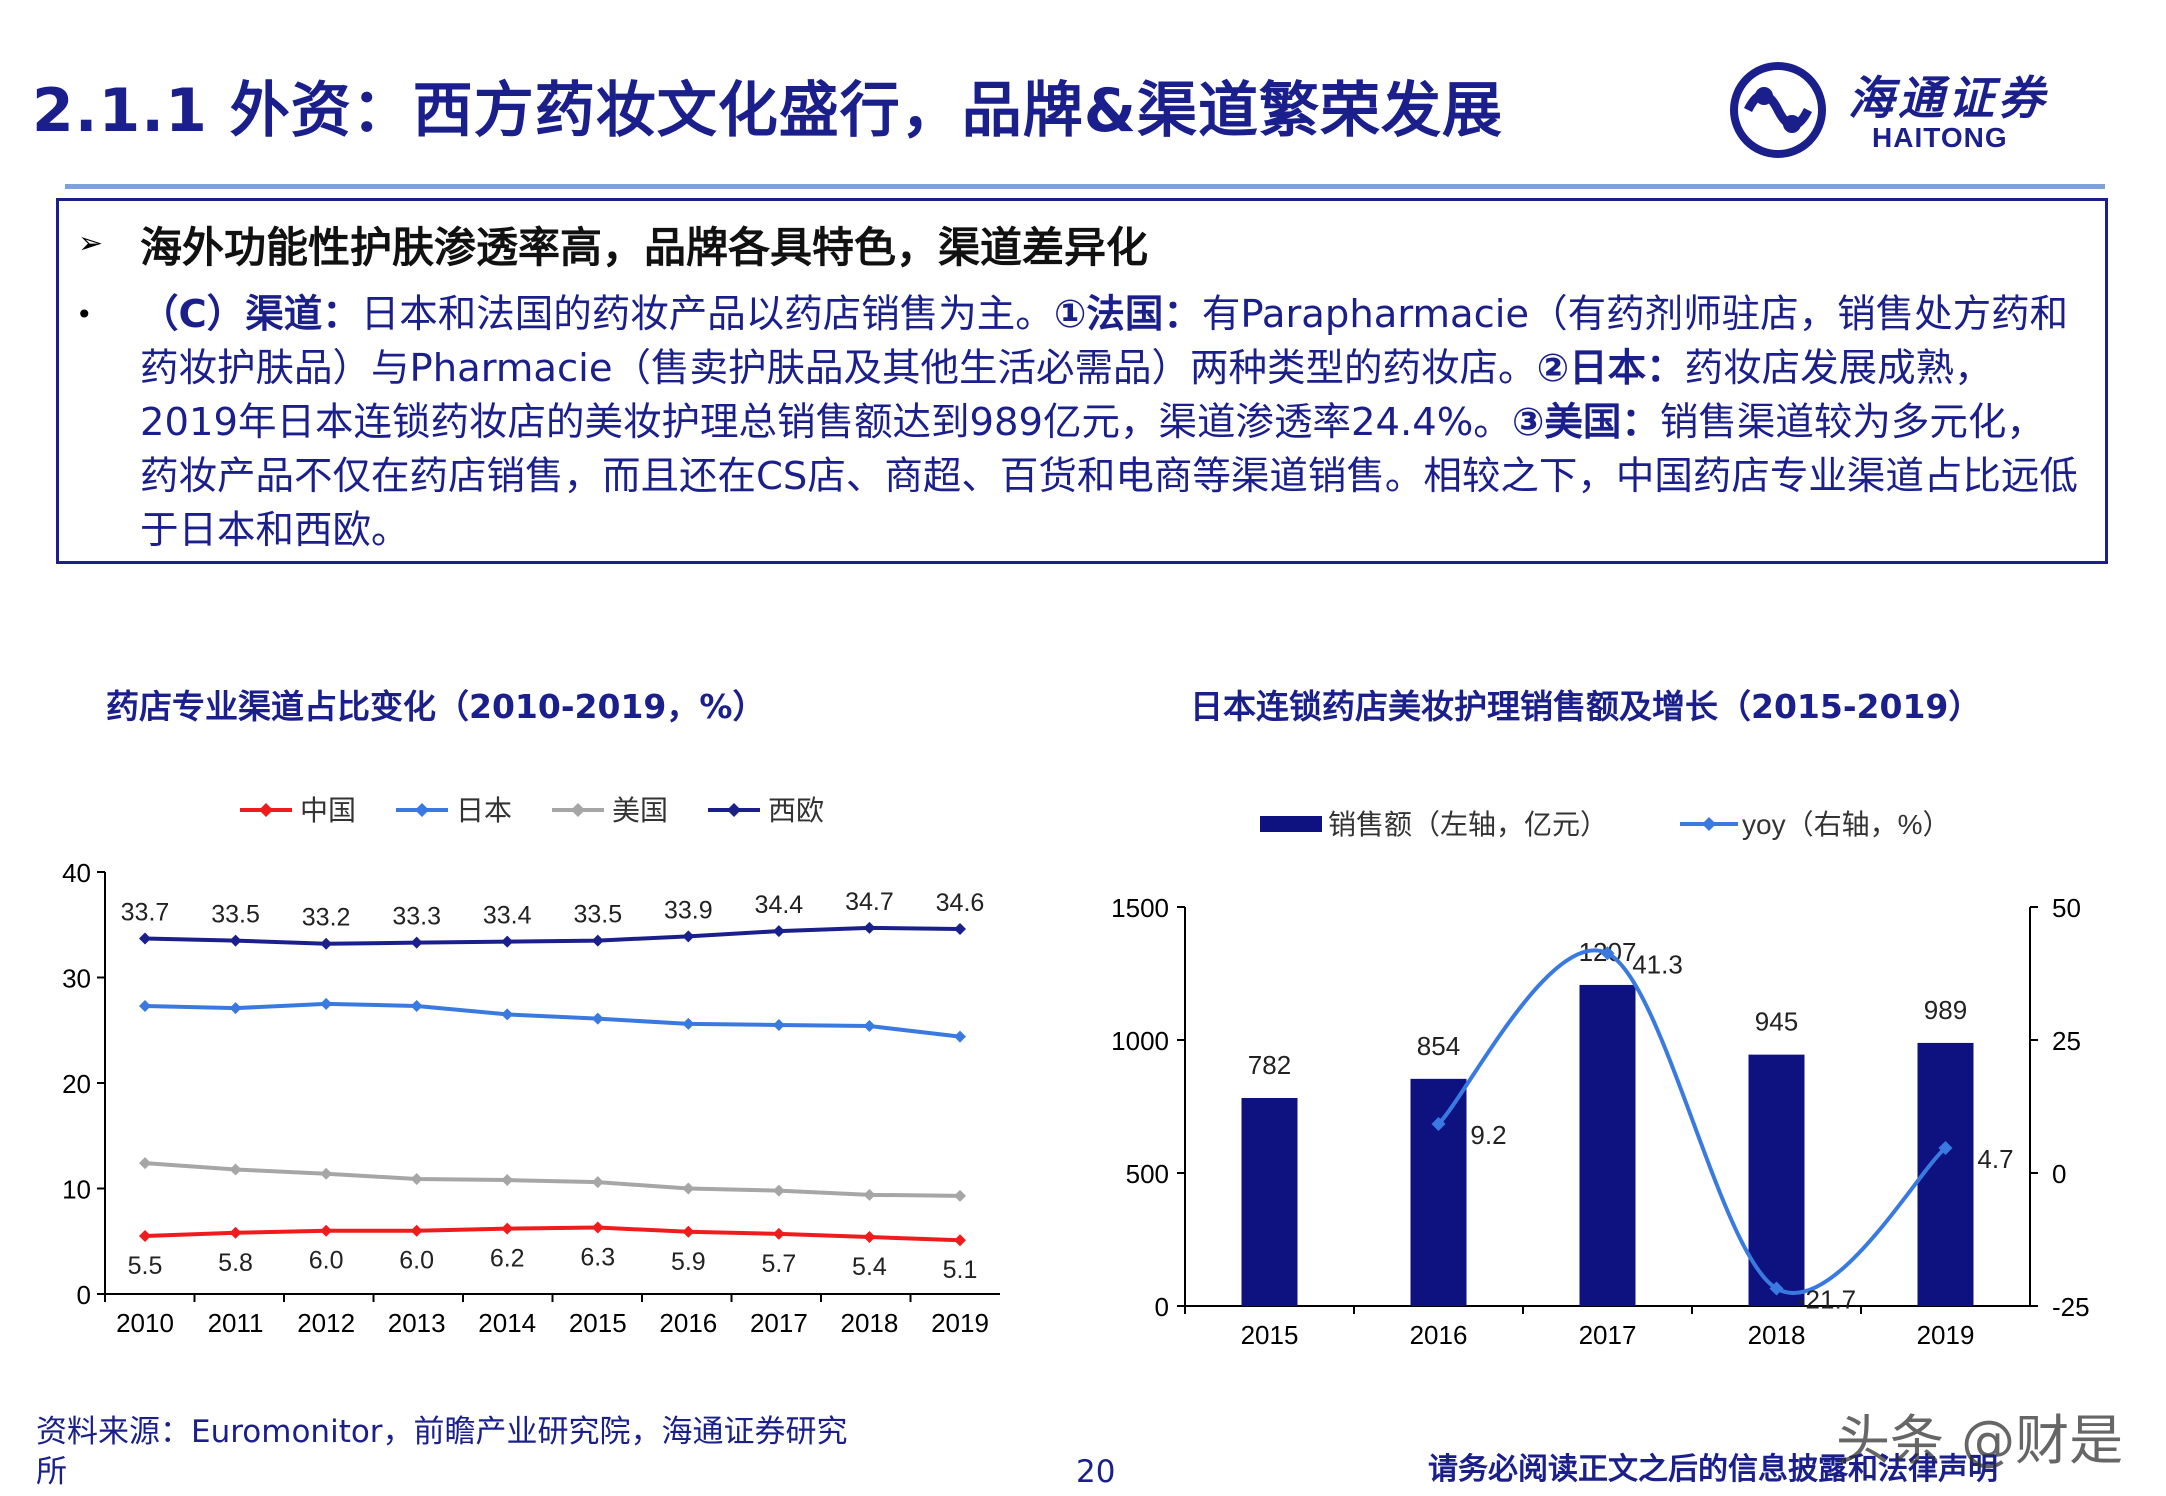 The width and height of the screenshot is (2166, 1496). I want to click on data-label: 34.4, so click(779, 905).